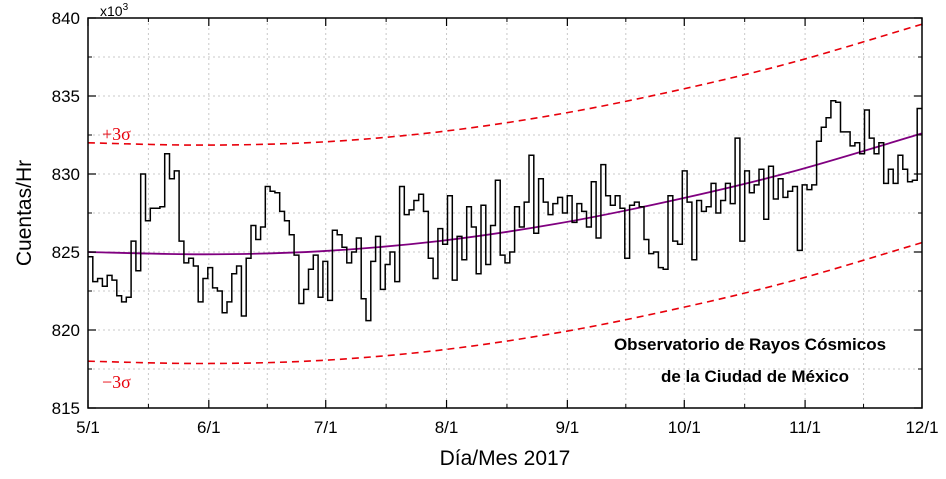  Describe the element at coordinates (755, 376) in the screenshot. I see `observatory-annotation-line-2: de la Ciudad de México` at that location.